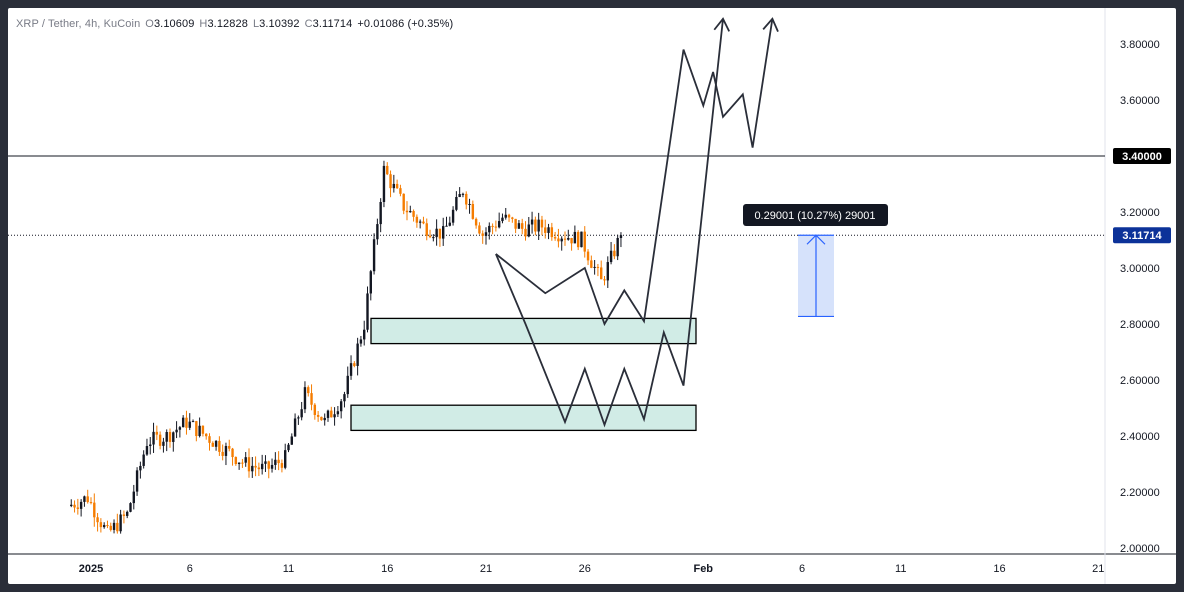 The width and height of the screenshot is (1184, 592). I want to click on demand-zone, so click(523, 418).